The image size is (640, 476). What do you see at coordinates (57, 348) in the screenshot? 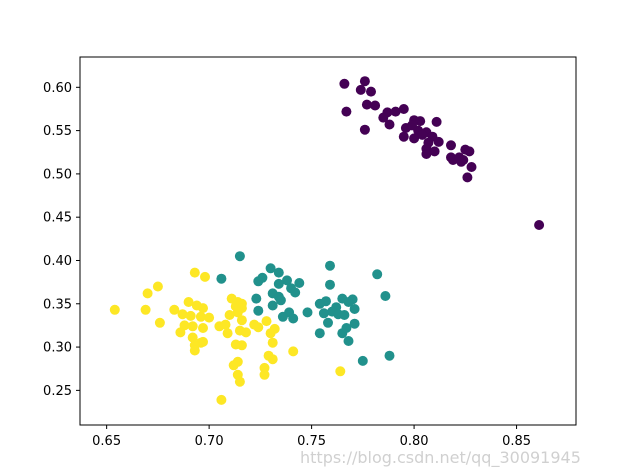
I see `y-tick-label: 0.30` at bounding box center [57, 348].